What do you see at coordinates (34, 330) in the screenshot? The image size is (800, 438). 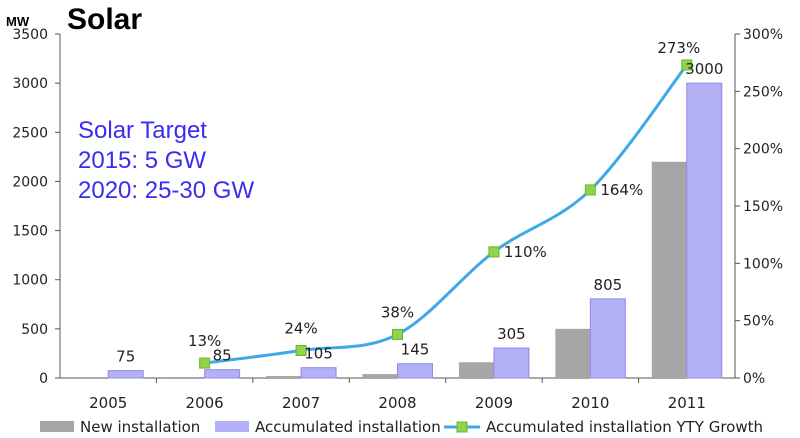 I see `y-left-tick-label: 500` at bounding box center [34, 330].